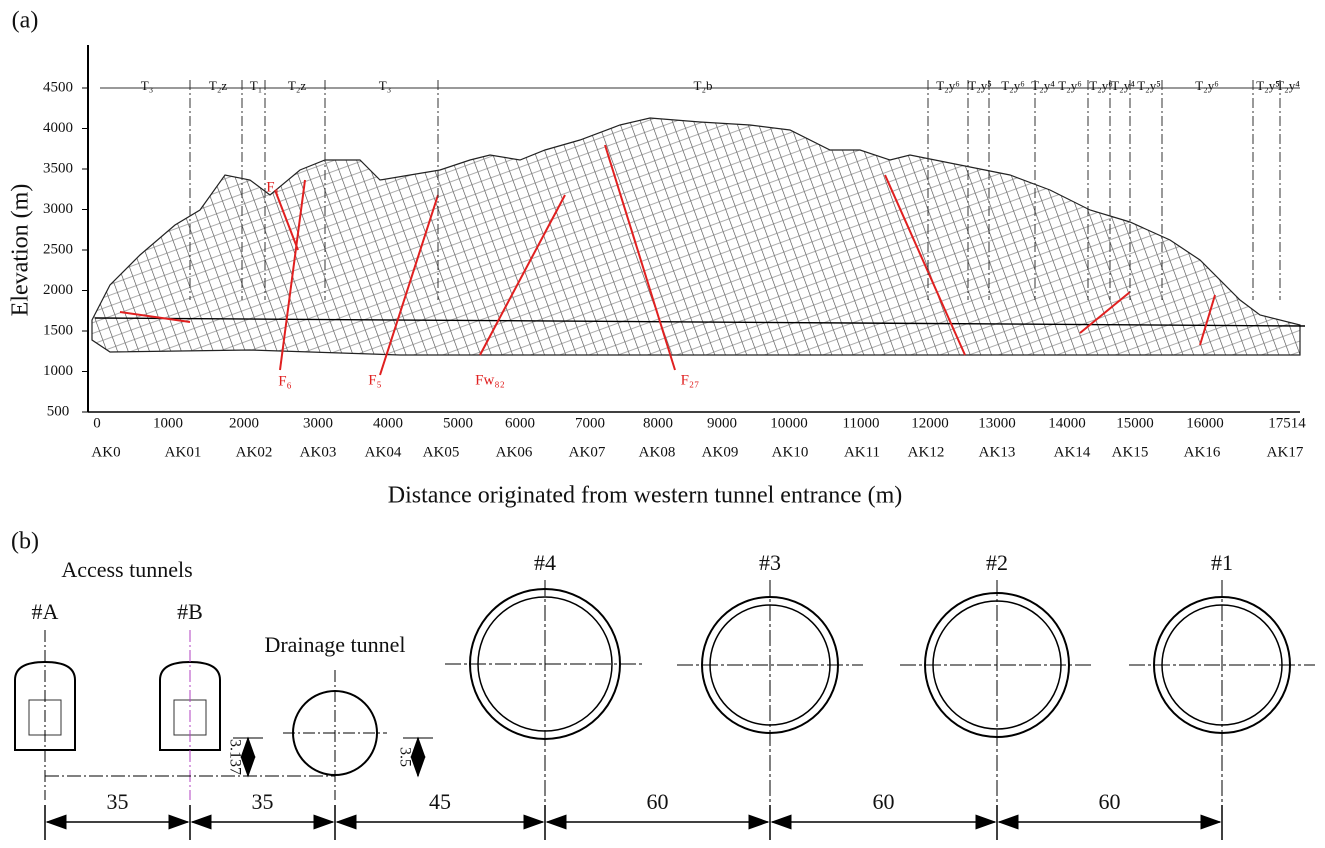  Describe the element at coordinates (520, 423) in the screenshot. I see `x-tick-label: 6000` at that location.